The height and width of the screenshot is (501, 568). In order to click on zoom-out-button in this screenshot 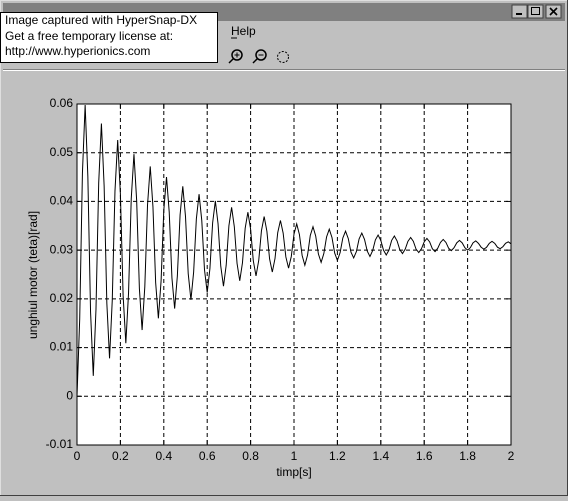, I will do `click(259, 56)`.